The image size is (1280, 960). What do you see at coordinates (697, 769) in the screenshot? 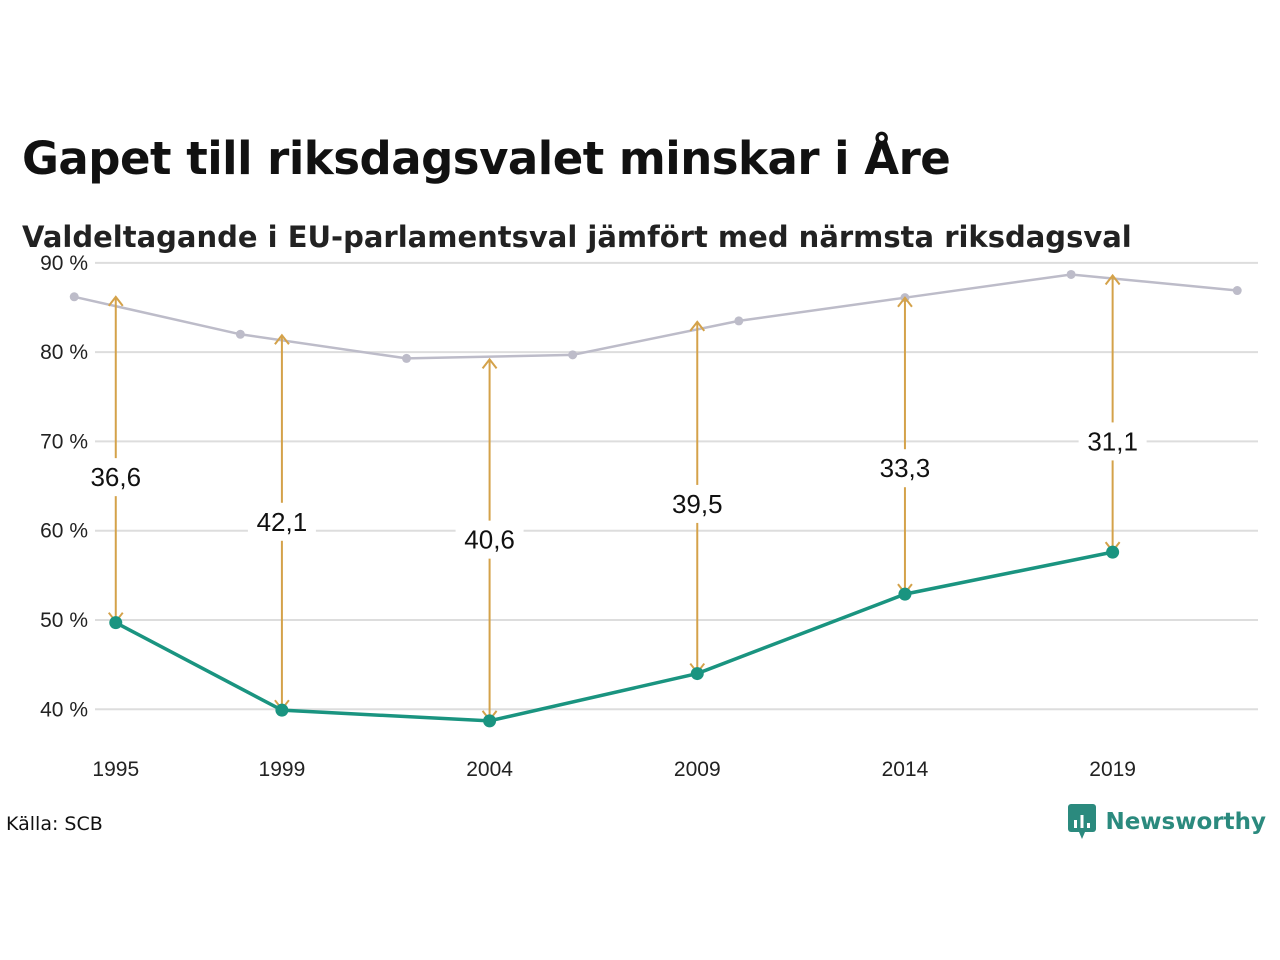
I see `x-tick-label: 2009` at bounding box center [697, 769].